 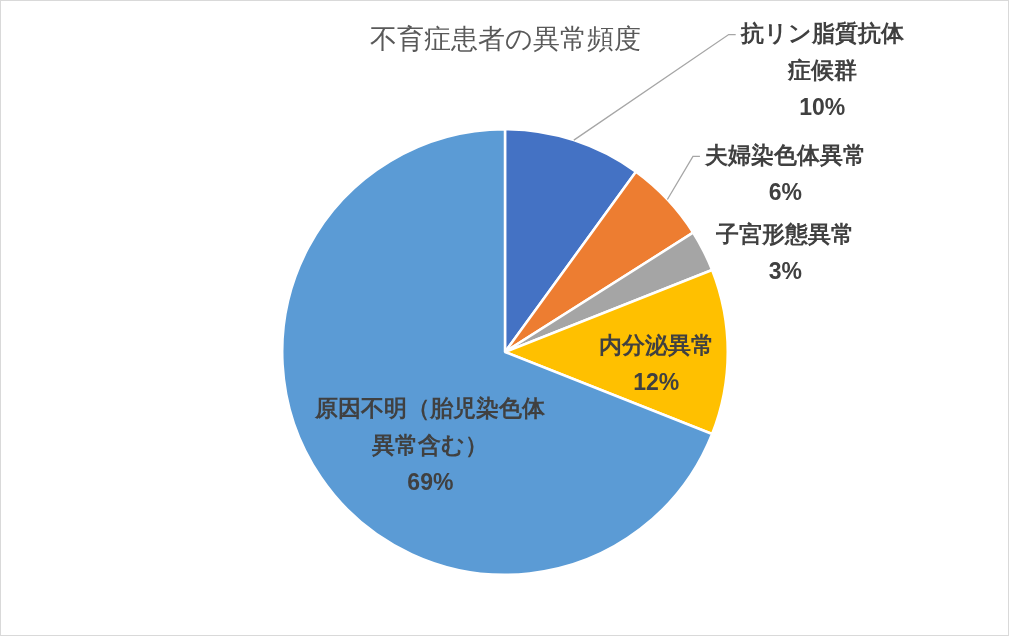 What do you see at coordinates (785, 271) in the screenshot?
I see `data-label: 3%` at bounding box center [785, 271].